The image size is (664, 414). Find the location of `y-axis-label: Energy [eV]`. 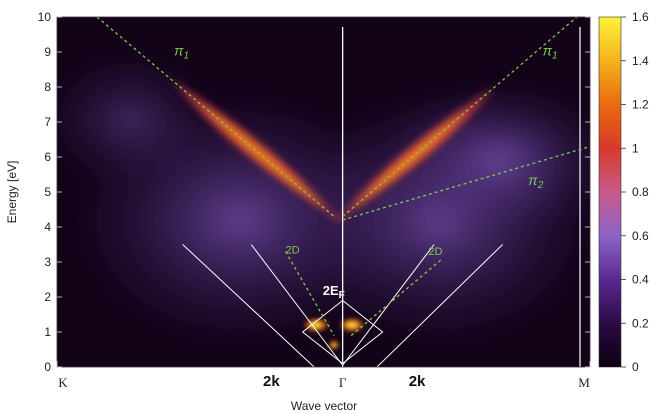

y-axis-label: Energy [eV] is located at coordinates (12, 192).